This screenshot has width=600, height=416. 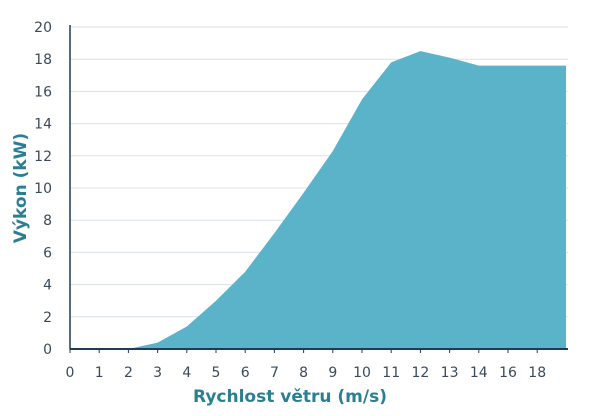 What do you see at coordinates (47, 221) in the screenshot?
I see `y-tick-label-8: 8` at bounding box center [47, 221].